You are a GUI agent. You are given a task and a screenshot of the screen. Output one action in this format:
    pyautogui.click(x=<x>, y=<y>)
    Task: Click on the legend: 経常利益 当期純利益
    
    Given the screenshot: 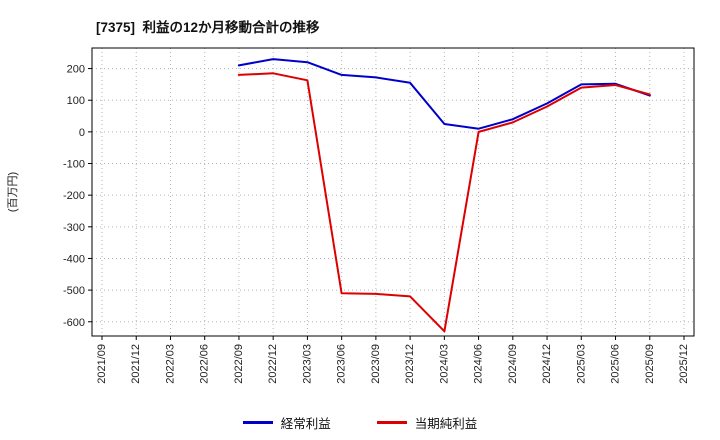 What is the action you would take?
    pyautogui.click(x=360, y=422)
    